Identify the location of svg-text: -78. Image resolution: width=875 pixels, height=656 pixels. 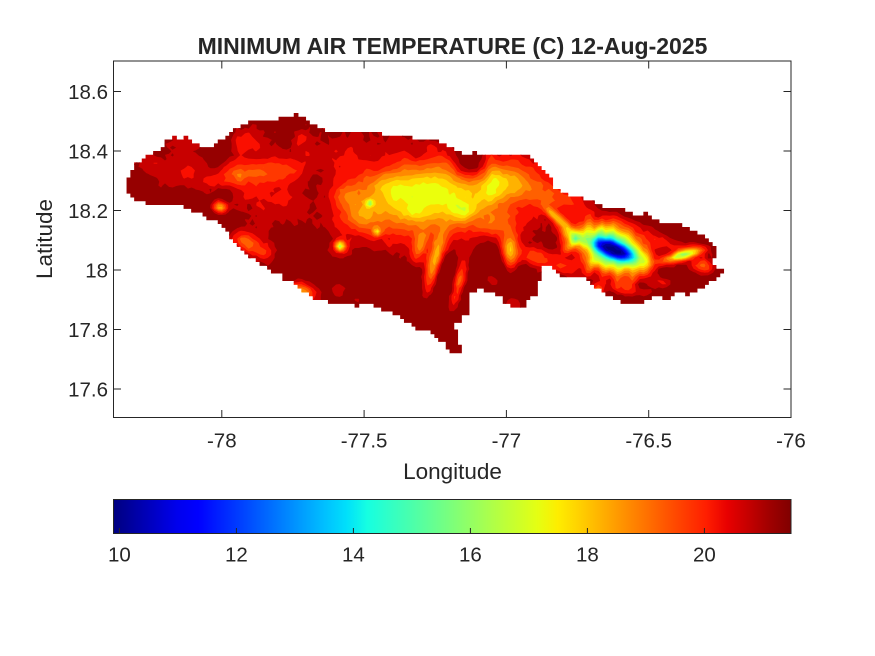
(222, 441).